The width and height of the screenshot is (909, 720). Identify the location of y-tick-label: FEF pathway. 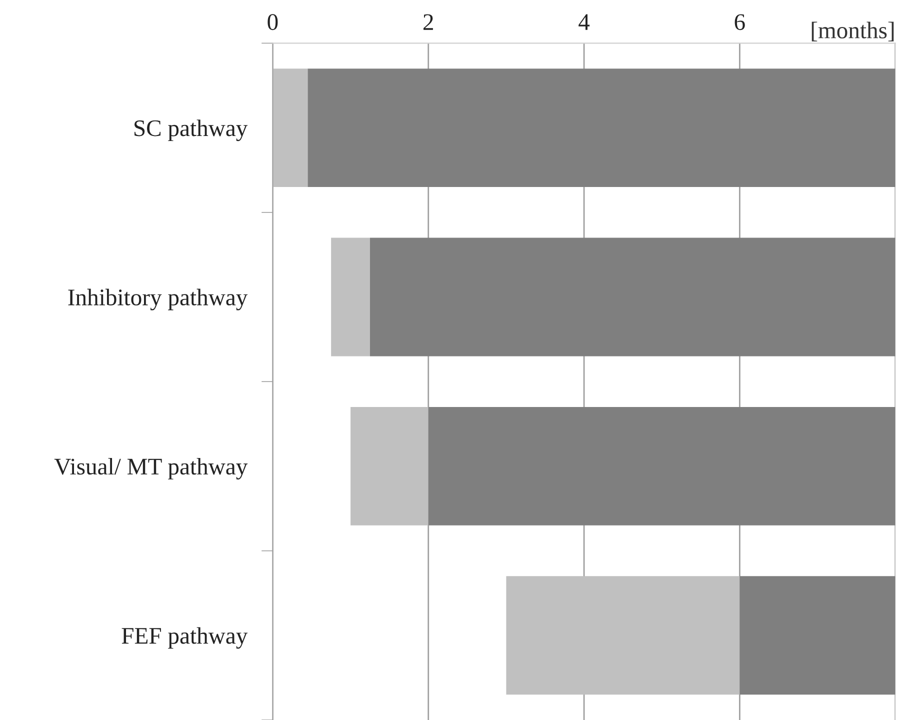
(185, 638).